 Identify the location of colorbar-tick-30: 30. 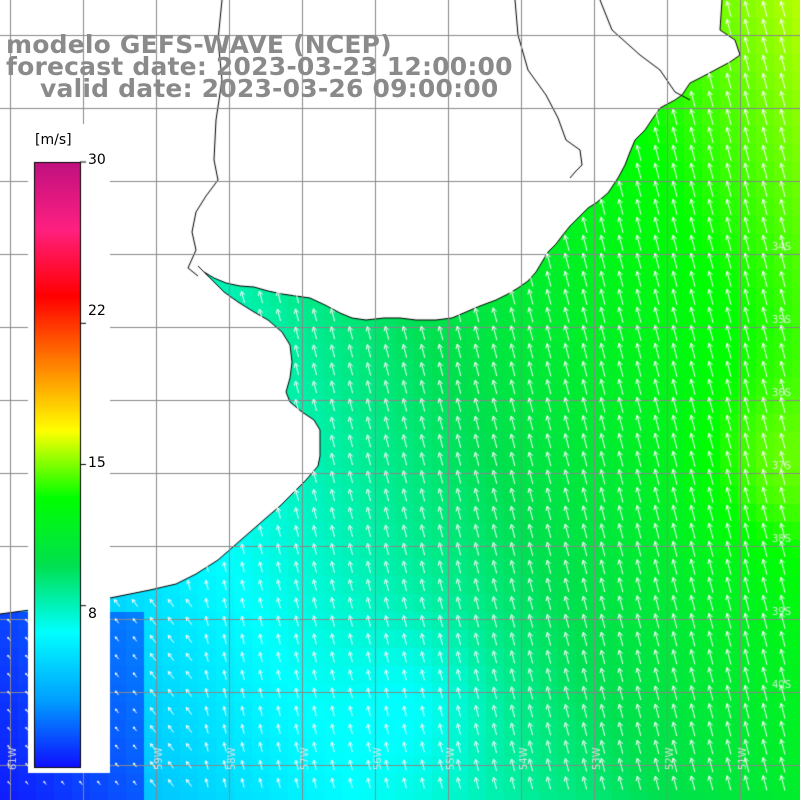
(97, 160).